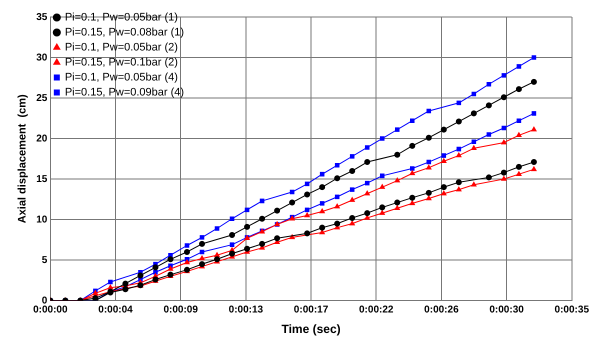 The image size is (600, 349). Describe the element at coordinates (442, 310) in the screenshot. I see `x-tick-label: 0:00:26` at that location.